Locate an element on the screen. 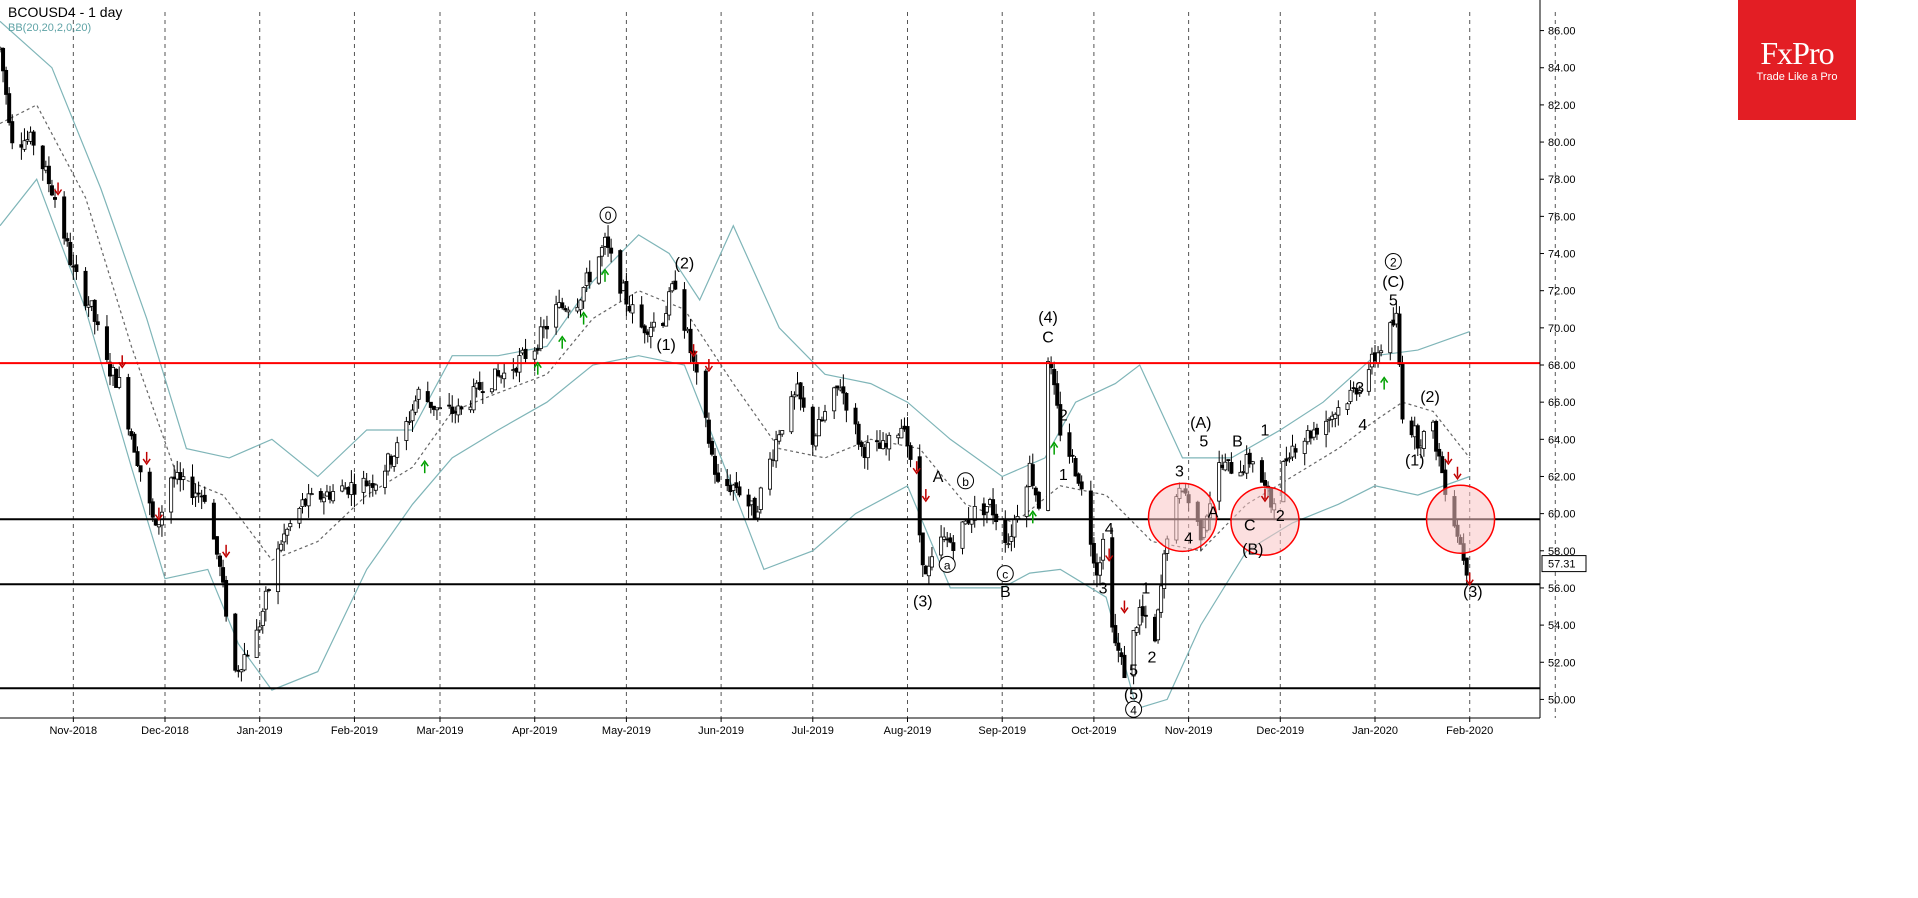  wave-label: (3) is located at coordinates (1473, 592).